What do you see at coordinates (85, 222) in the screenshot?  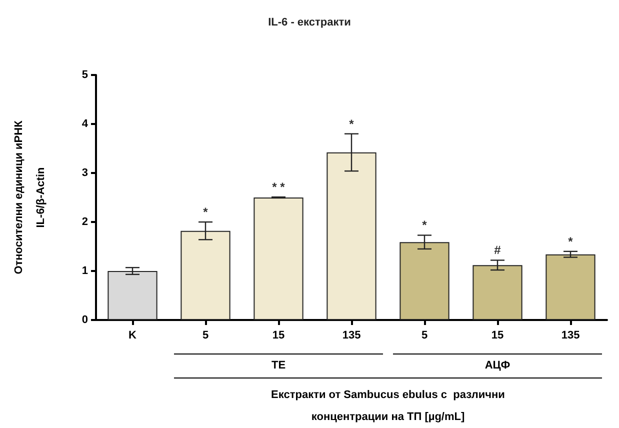 I see `y-tick-label: 2` at bounding box center [85, 222].